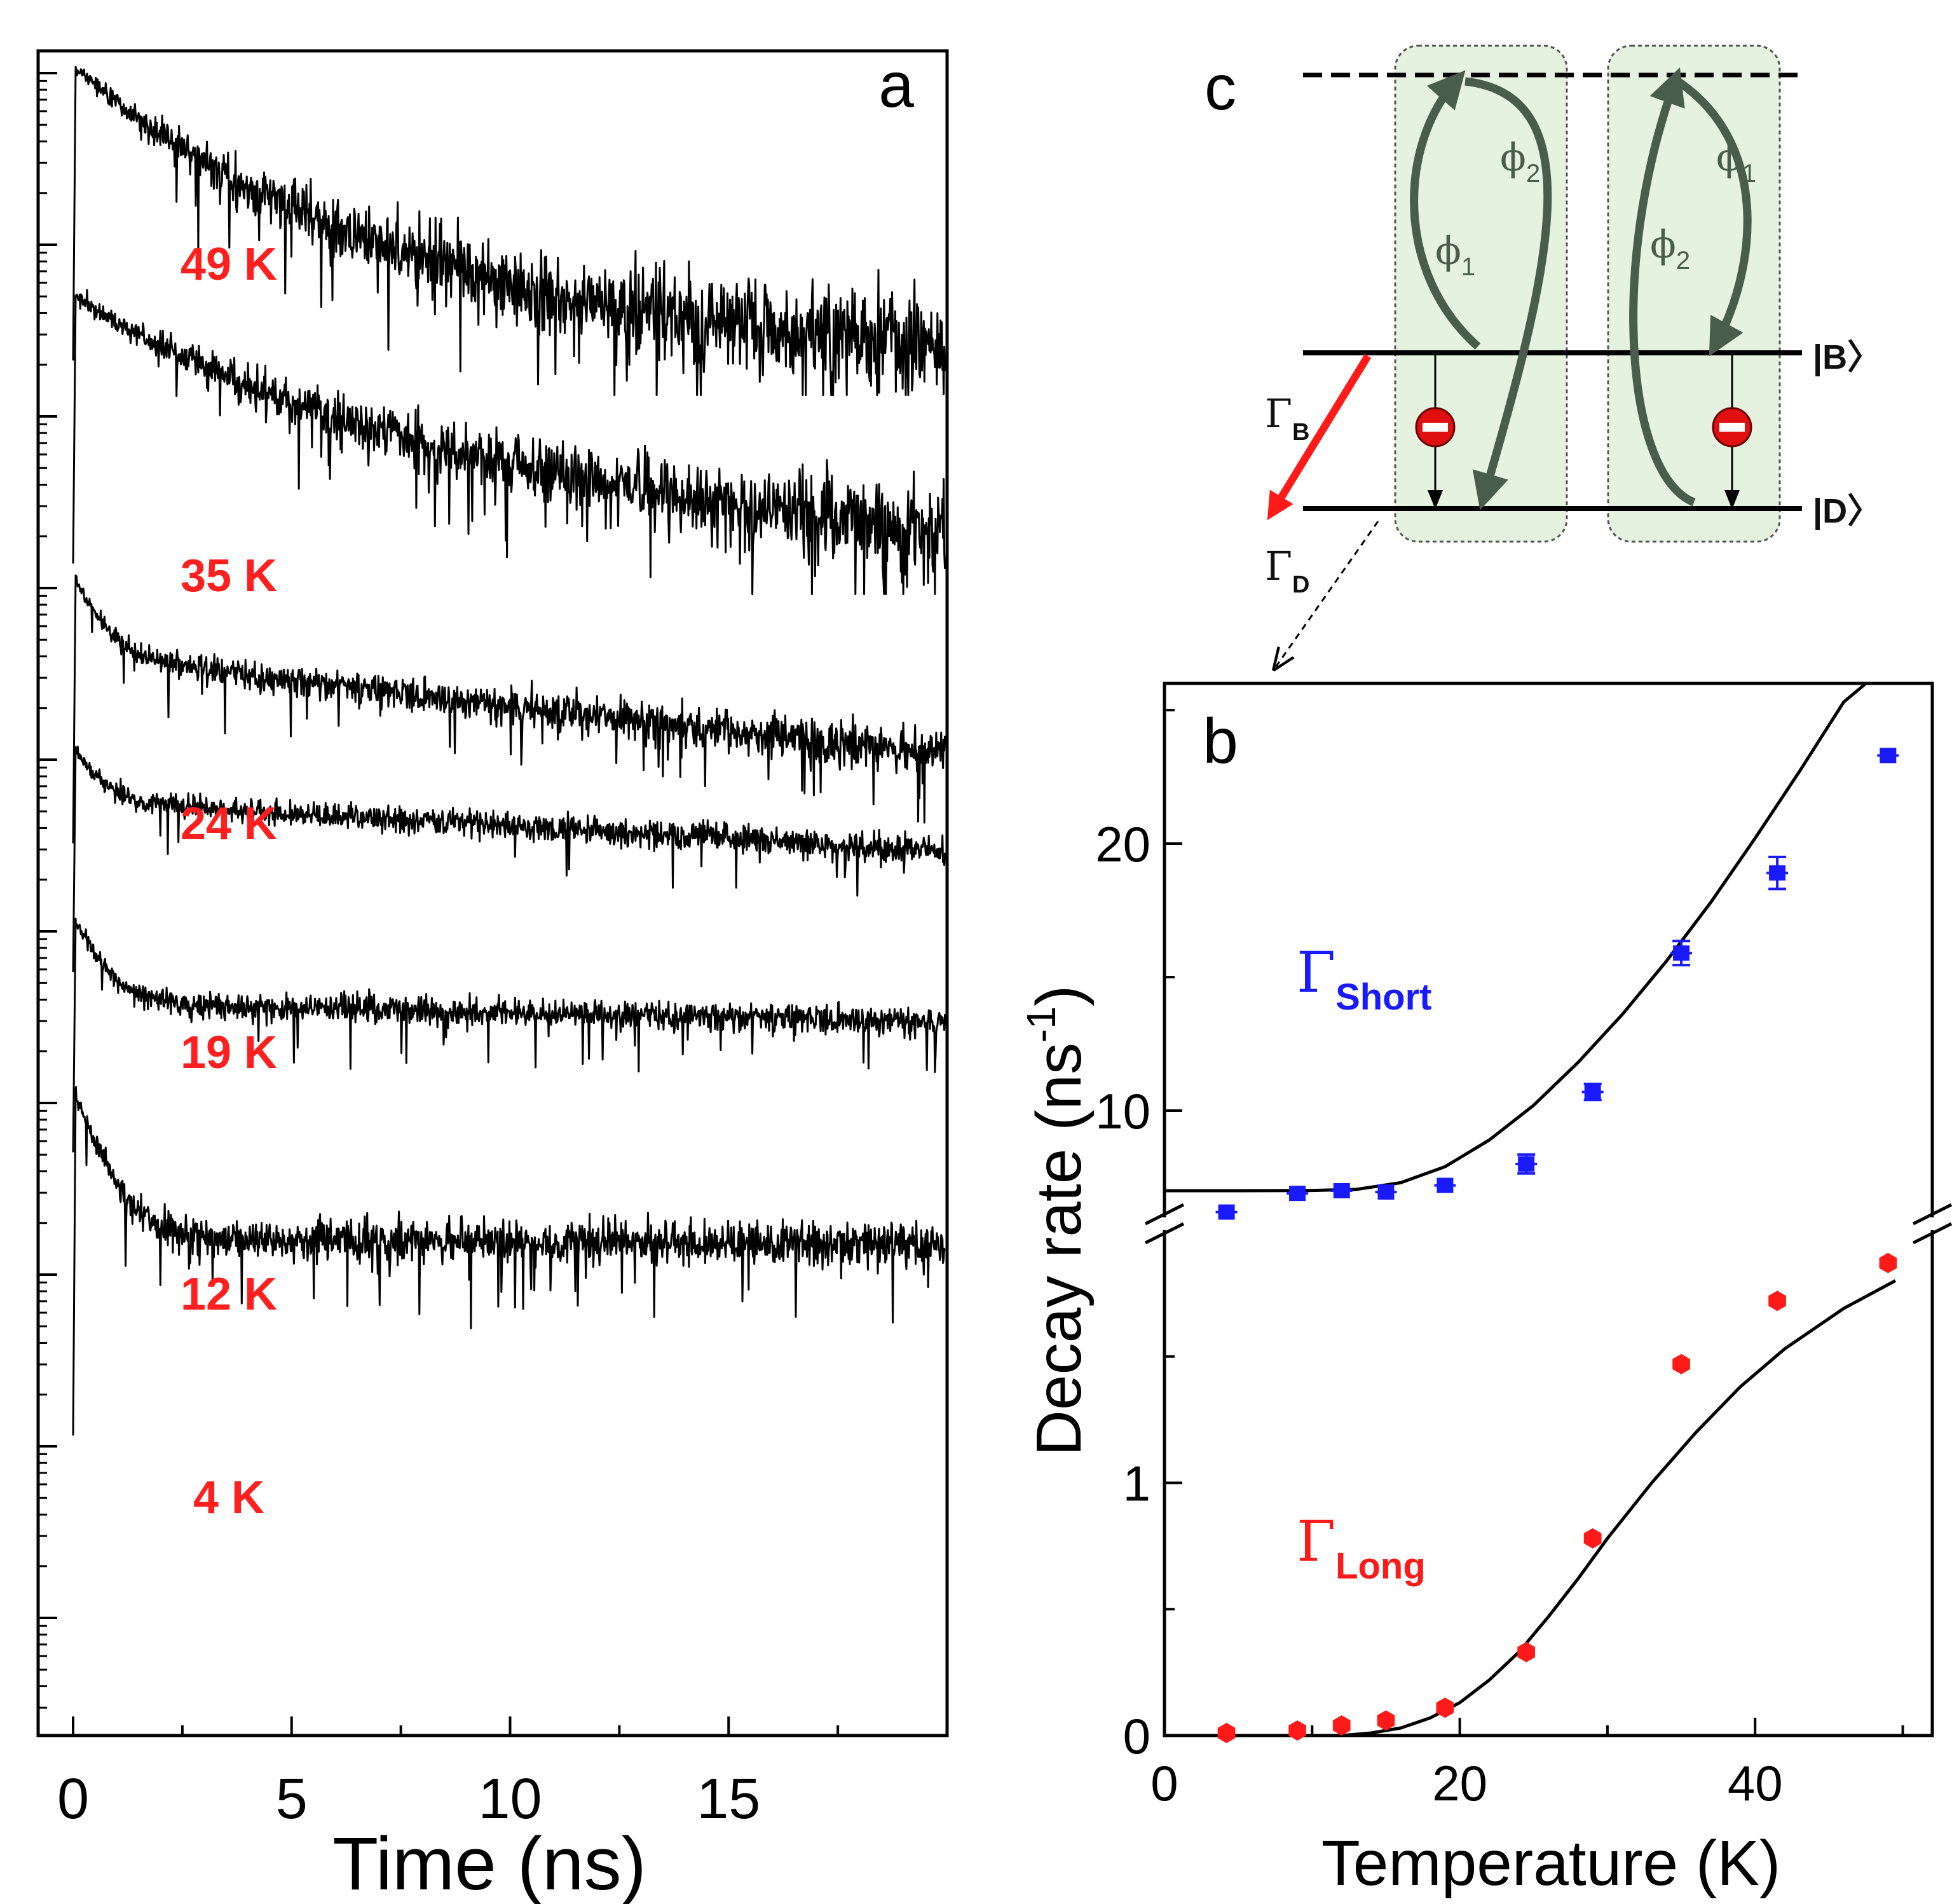 The image size is (1959, 1904). I want to click on decay-trace-4k, so click(509, 1261).